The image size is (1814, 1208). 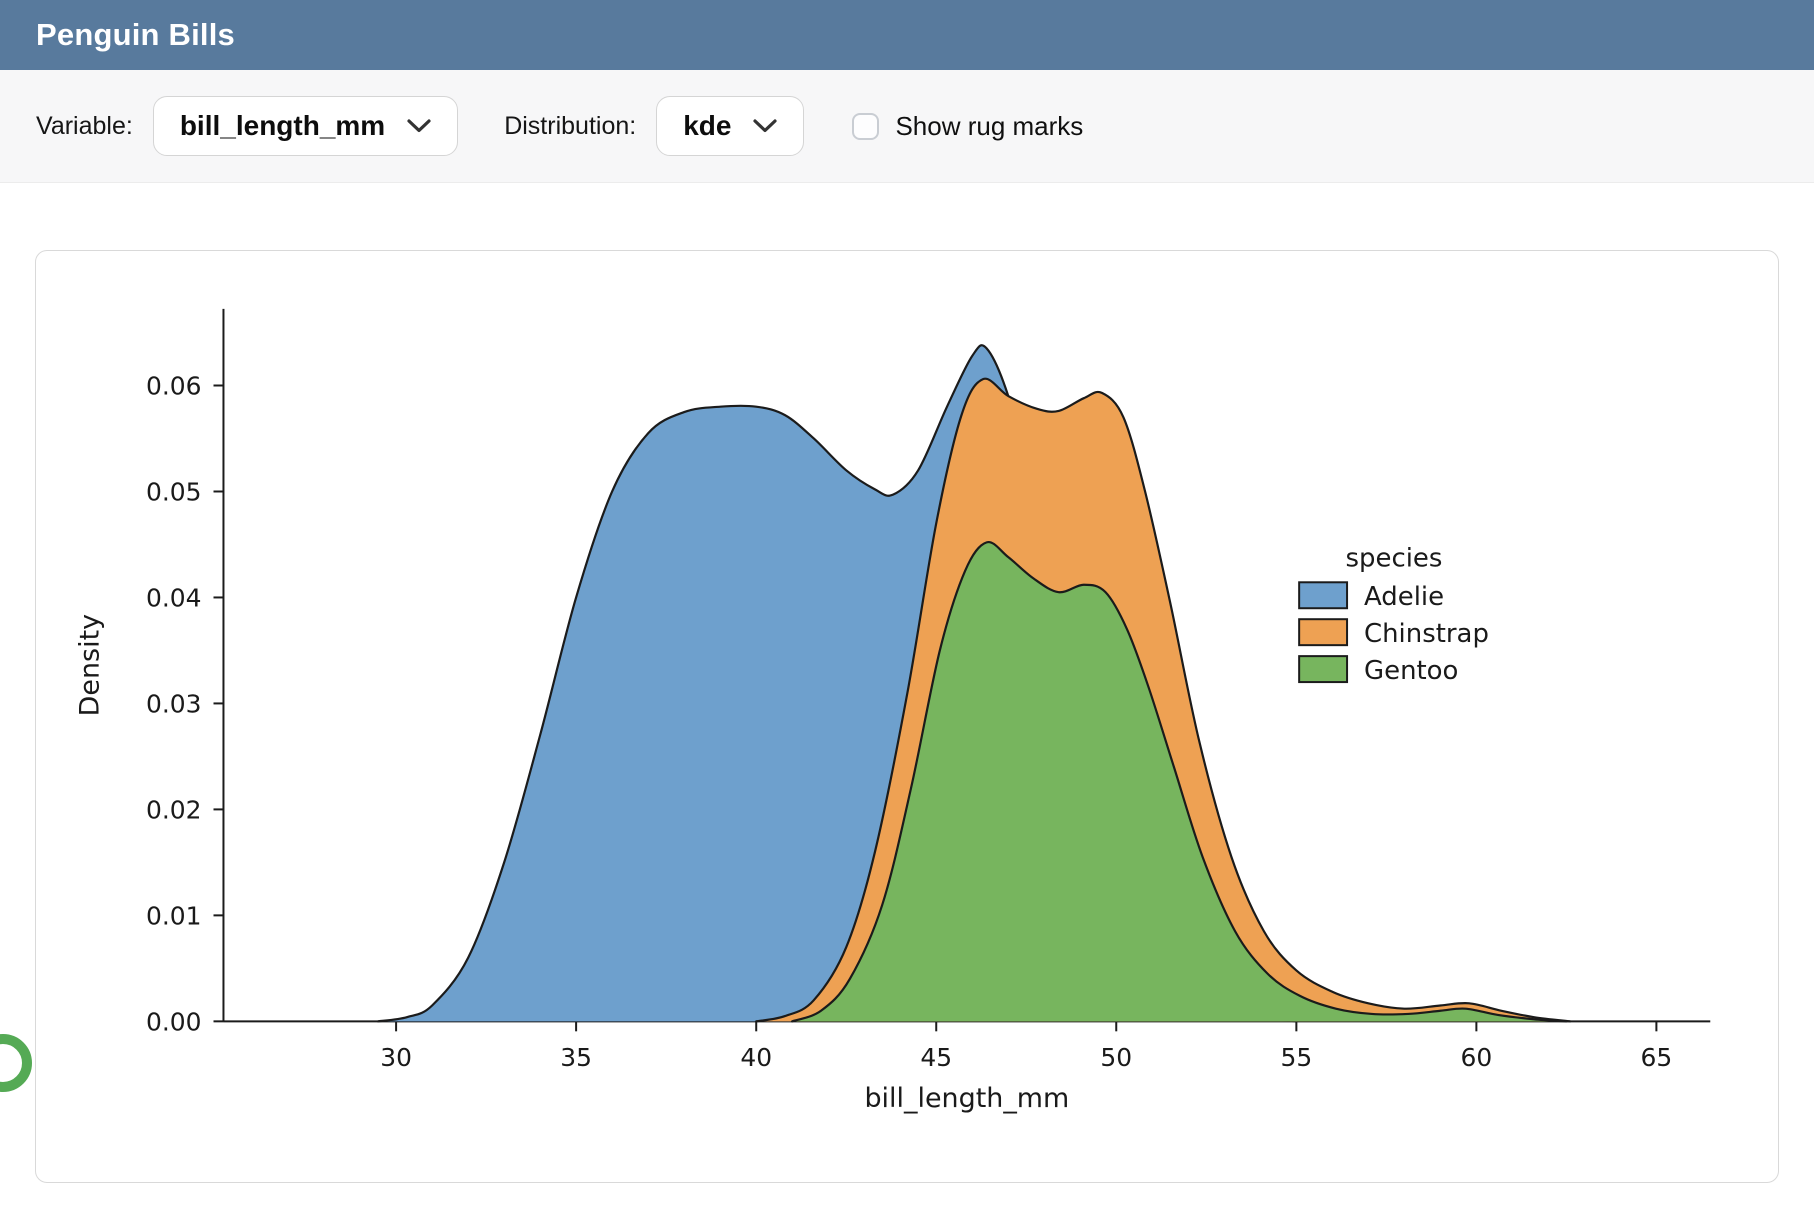 I want to click on distribution-label: Distribution:, so click(x=570, y=125).